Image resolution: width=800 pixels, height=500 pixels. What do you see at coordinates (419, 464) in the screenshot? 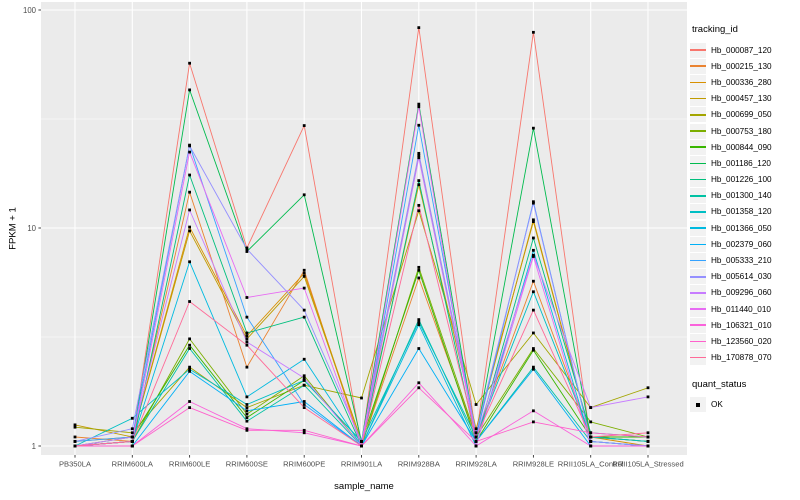
I see `x-tick-label-RRIM928BA: RRIM928BA` at bounding box center [419, 464].